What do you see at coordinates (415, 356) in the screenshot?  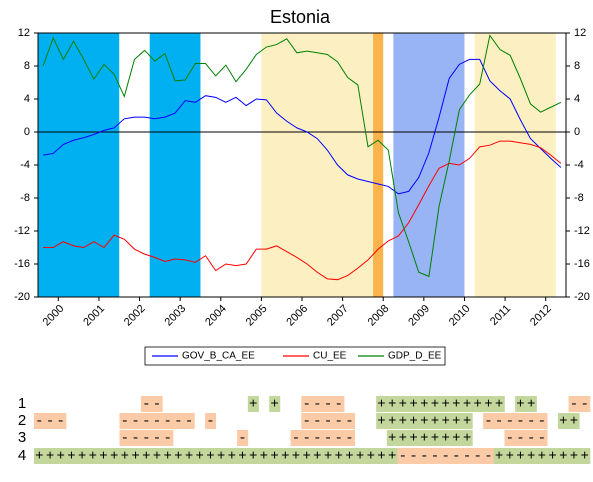 I see `legend-text: GDP_D_EE` at bounding box center [415, 356].